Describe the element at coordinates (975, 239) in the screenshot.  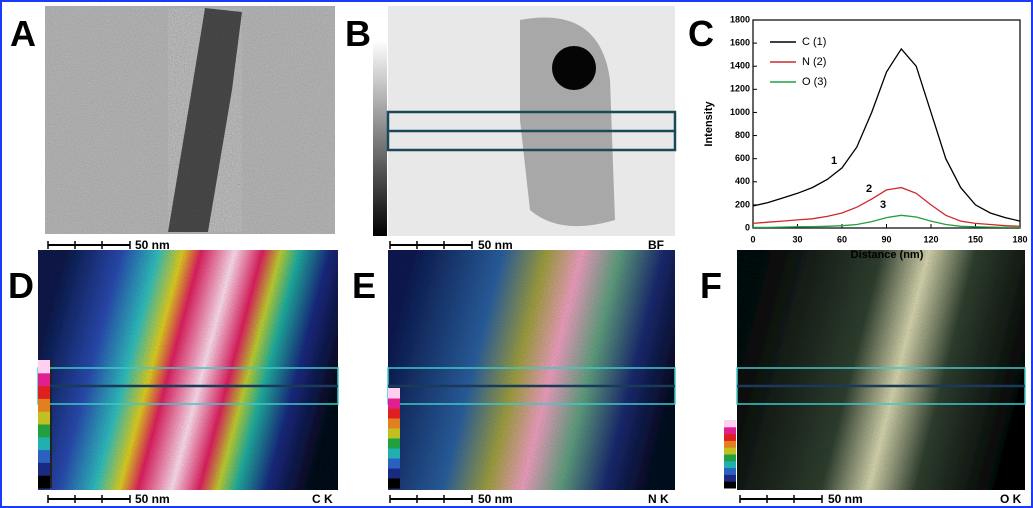
I see `x-tick-label: 150` at that location.